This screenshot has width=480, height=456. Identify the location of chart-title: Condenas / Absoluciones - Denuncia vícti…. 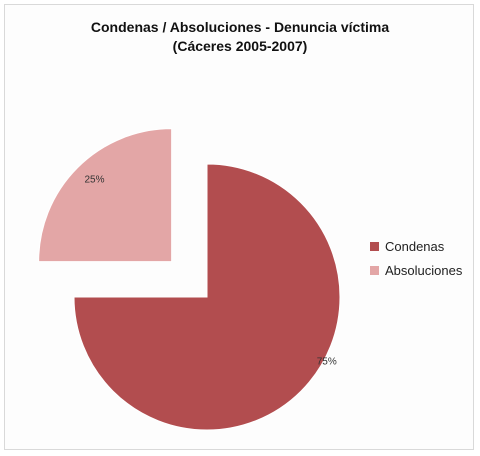
(240, 27).